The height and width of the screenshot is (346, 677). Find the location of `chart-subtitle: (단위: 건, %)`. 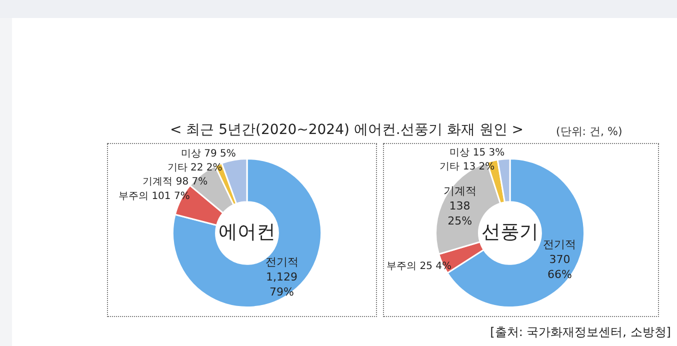

chart-subtitle: (단위: 건, %) is located at coordinates (589, 131).